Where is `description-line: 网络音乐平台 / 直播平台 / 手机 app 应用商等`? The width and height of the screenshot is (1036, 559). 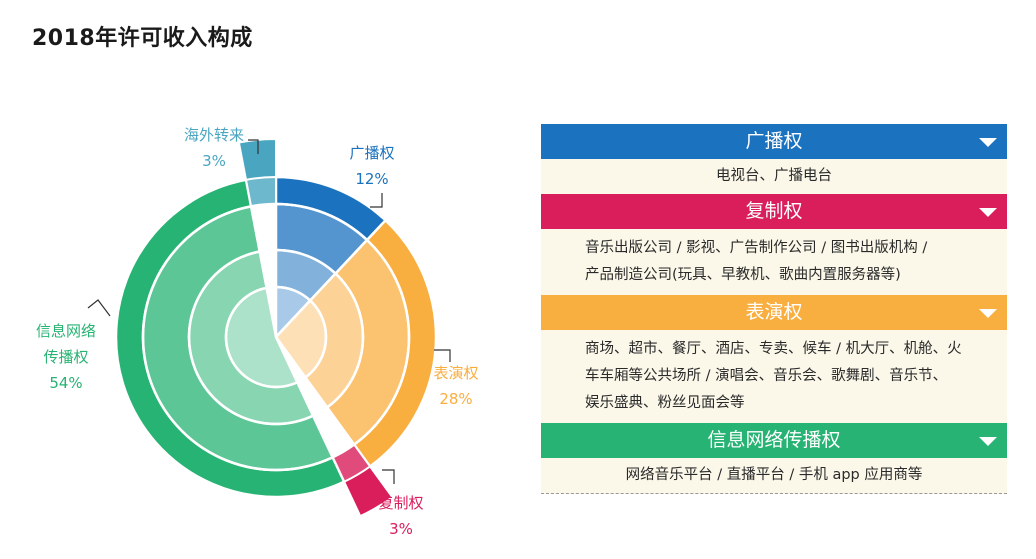 description-line: 网络音乐平台 / 直播平台 / 手机 app 应用商等 is located at coordinates (774, 475).